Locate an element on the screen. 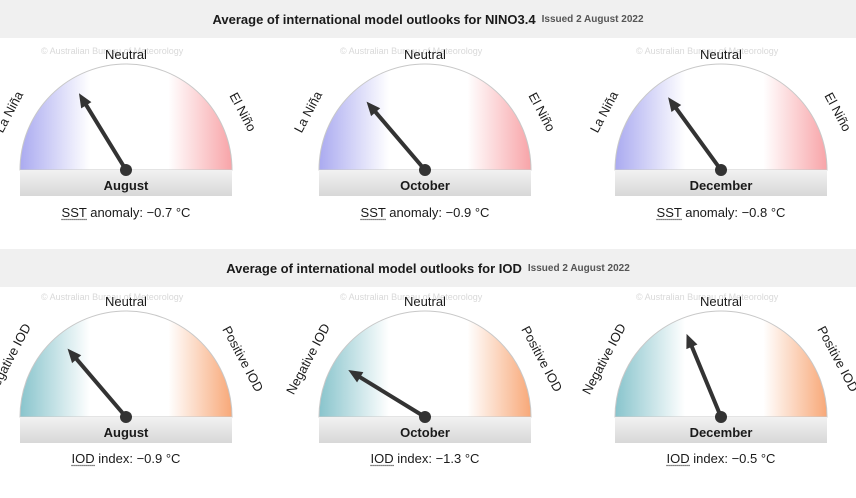 This screenshot has height=498, width=856. iod-issued-date: Issued 2 August 2022 is located at coordinates (578, 268).